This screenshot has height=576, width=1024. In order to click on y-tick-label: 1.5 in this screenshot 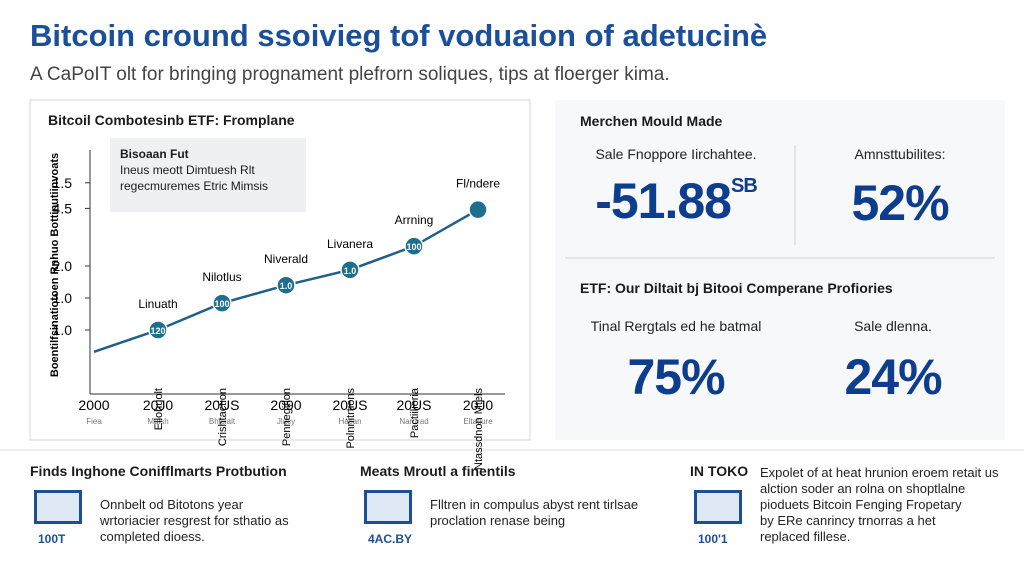, I will do `click(63, 183)`.